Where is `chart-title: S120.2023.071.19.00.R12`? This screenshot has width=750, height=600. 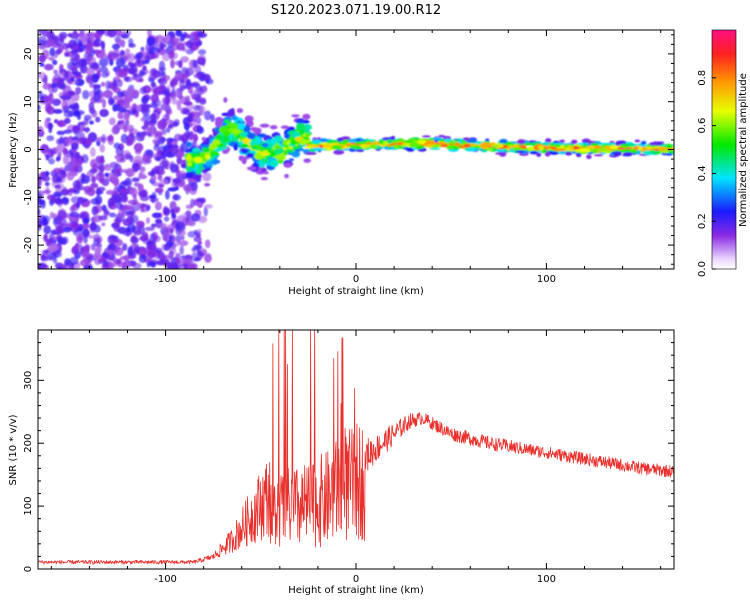
chart-title: S120.2023.071.19.00.R12 is located at coordinates (356, 10).